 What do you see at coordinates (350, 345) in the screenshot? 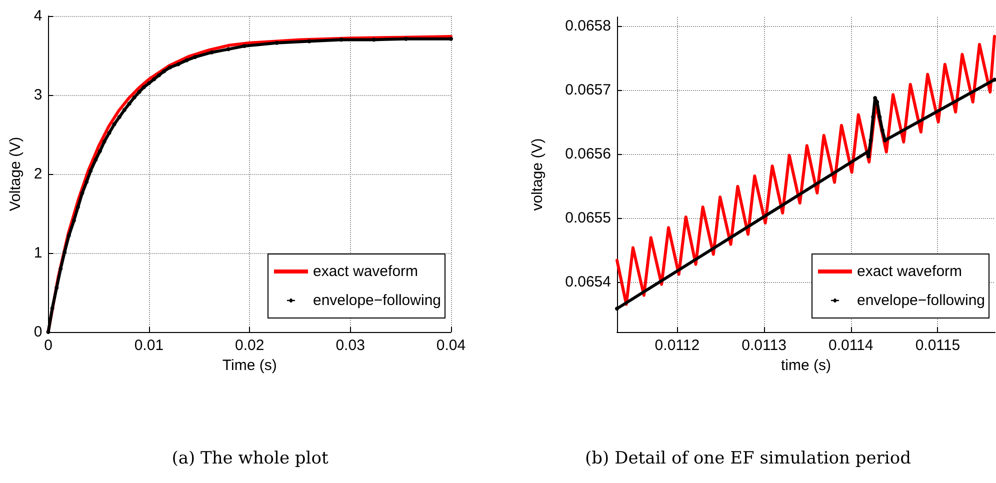
I see `x-tick-label: 0.03` at bounding box center [350, 345].